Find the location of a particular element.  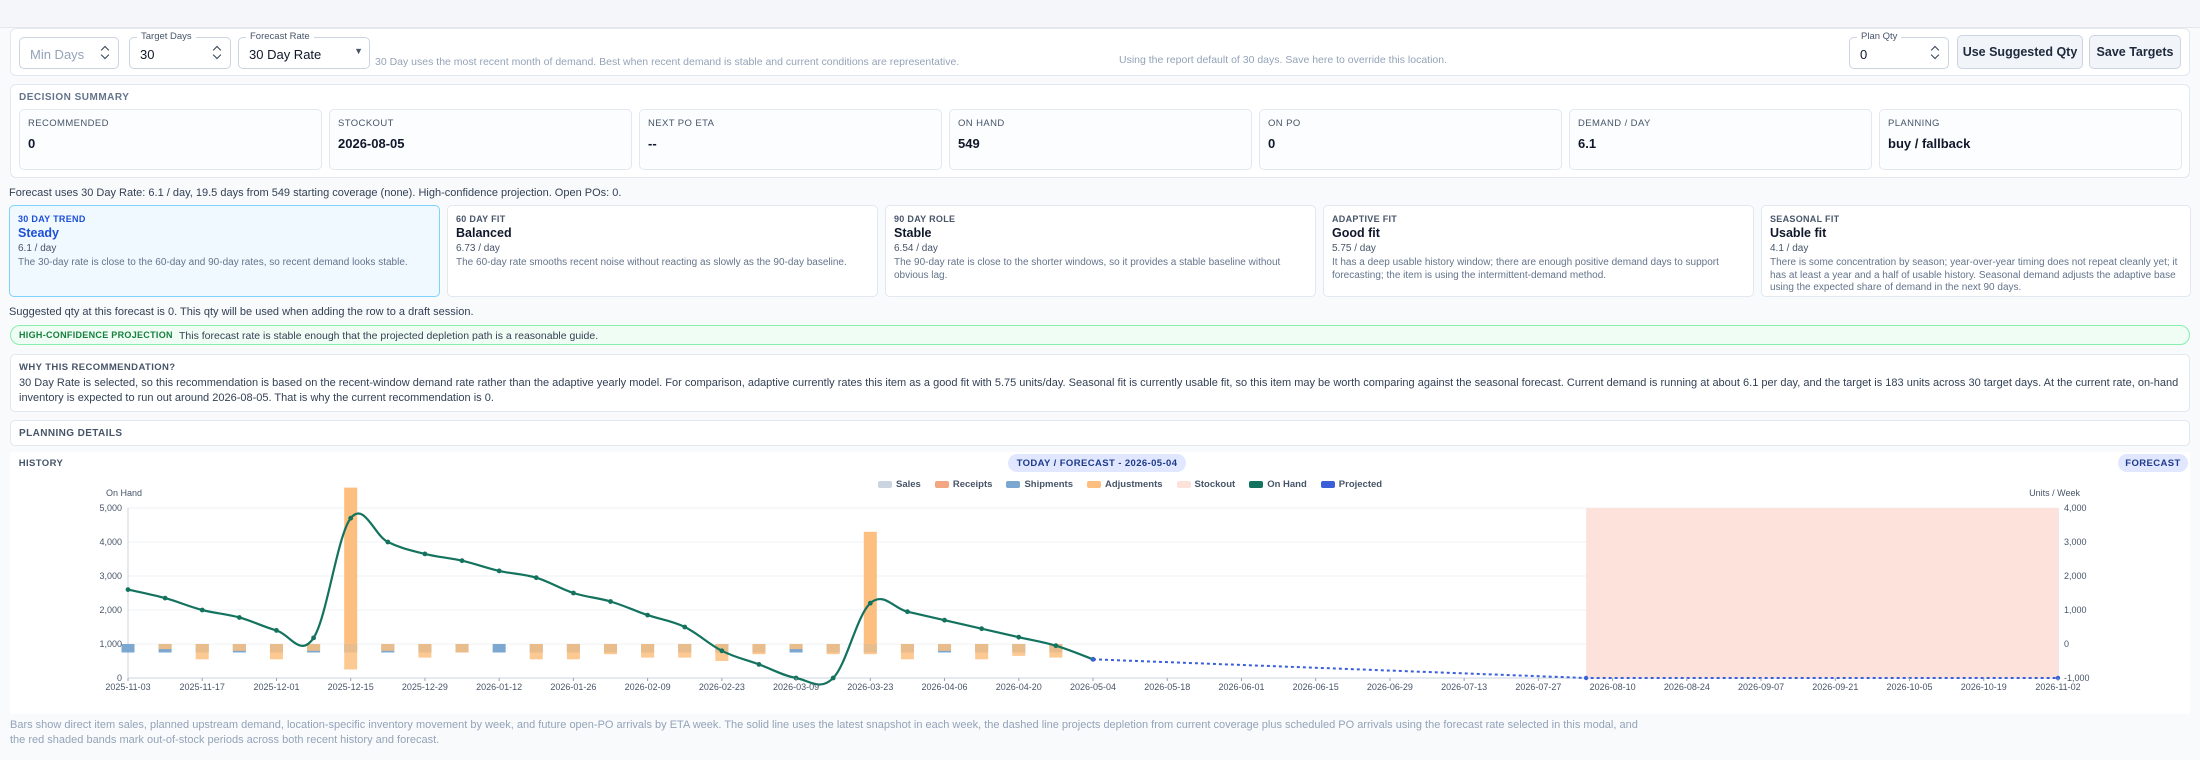

legend-label: Adjustments is located at coordinates (1134, 484).